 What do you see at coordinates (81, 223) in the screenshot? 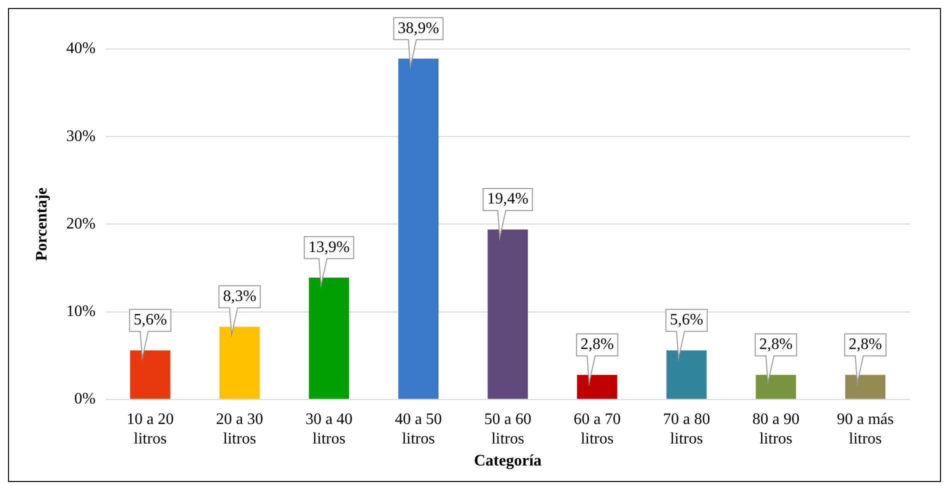
I see `y-tick-label: 20%` at bounding box center [81, 223].